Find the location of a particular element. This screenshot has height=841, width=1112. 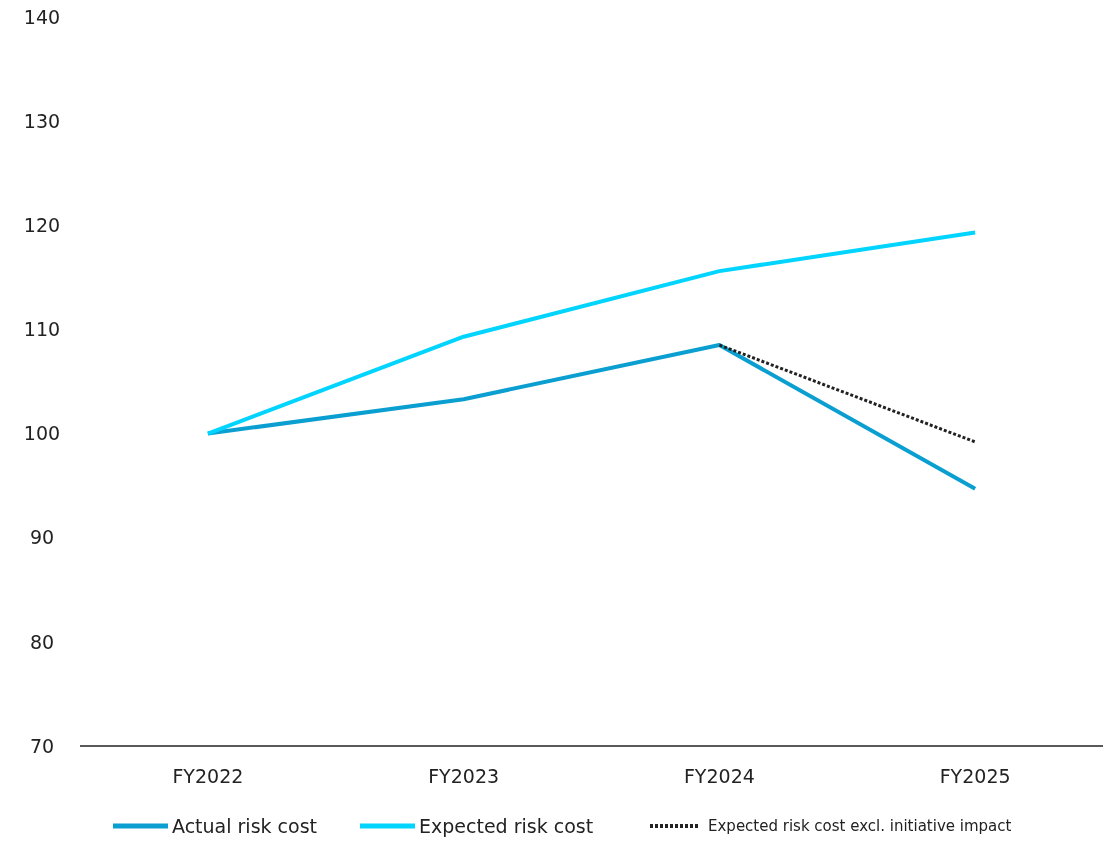

x-tick-label: FY2024 is located at coordinates (719, 776).